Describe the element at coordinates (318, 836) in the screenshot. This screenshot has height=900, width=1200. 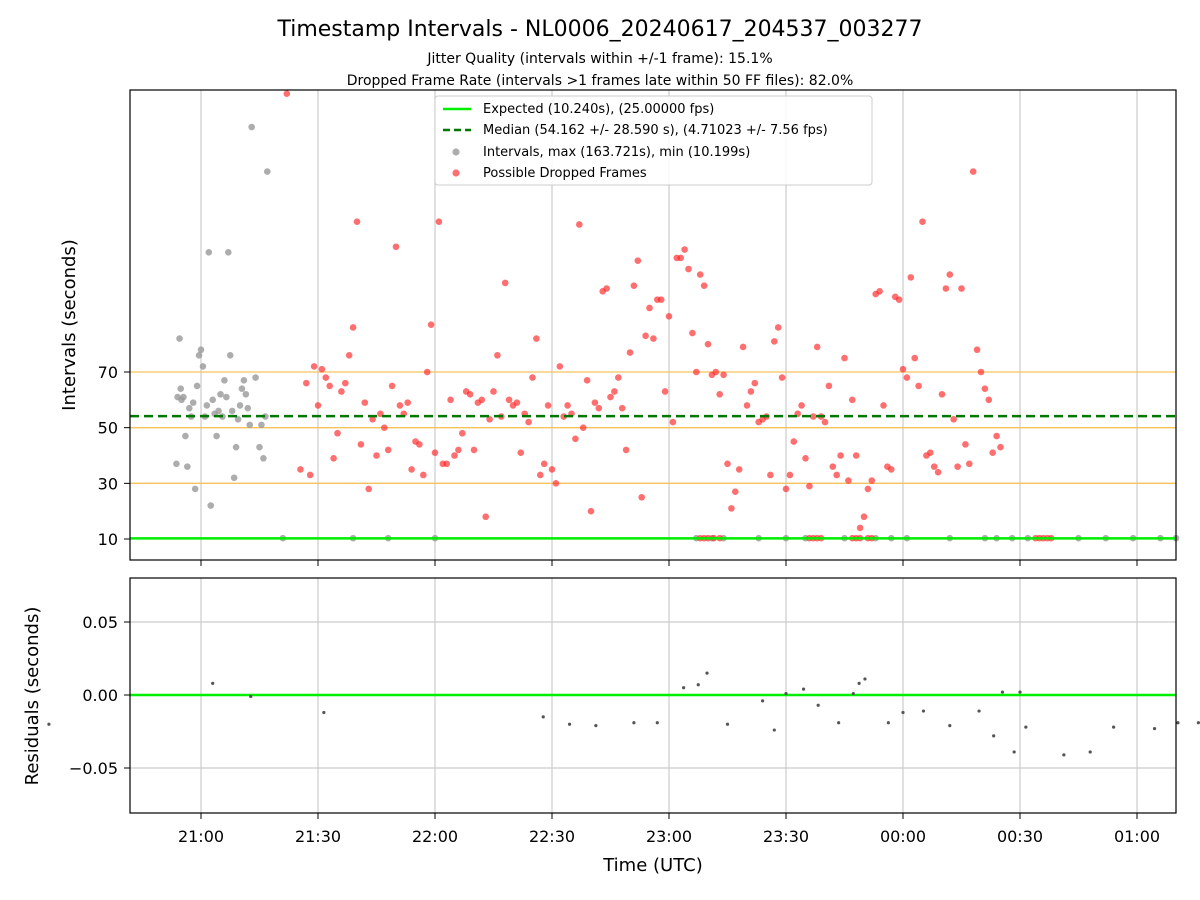
I see `x-tick-label: 21:30` at that location.